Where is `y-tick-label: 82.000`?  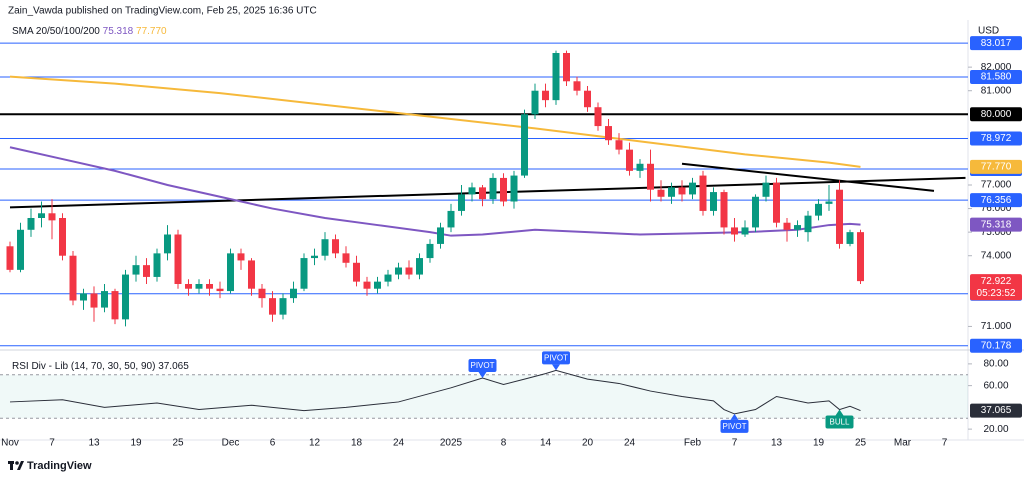
y-tick-label: 82.000 is located at coordinates (996, 67).